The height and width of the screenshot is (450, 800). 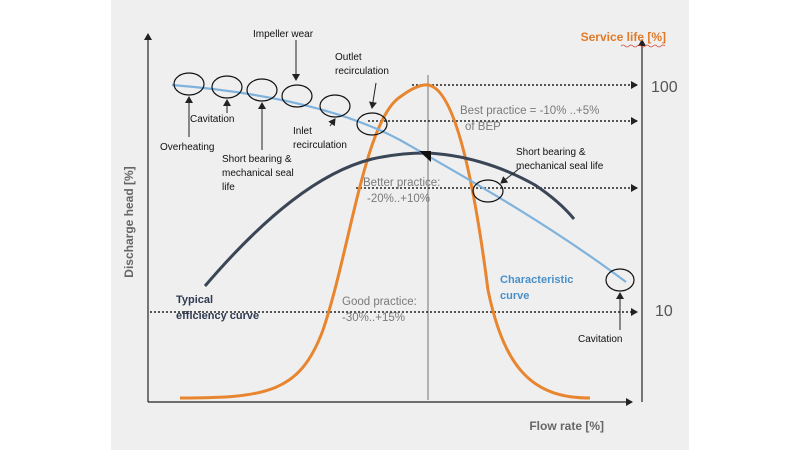 What do you see at coordinates (600, 339) in the screenshot?
I see `cavitation-right-label: Cavitation` at bounding box center [600, 339].